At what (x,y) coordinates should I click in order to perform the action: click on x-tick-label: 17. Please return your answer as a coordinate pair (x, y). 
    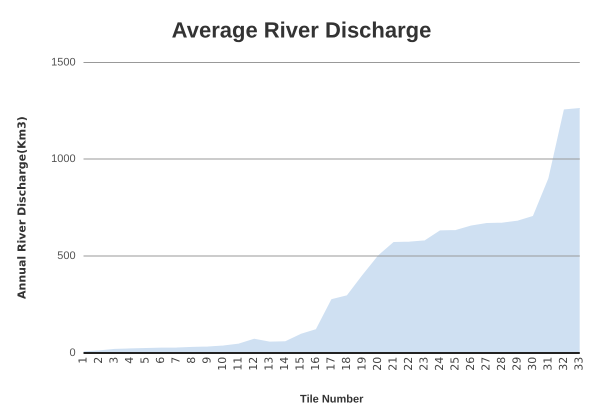
    Looking at the image, I should click on (331, 363).